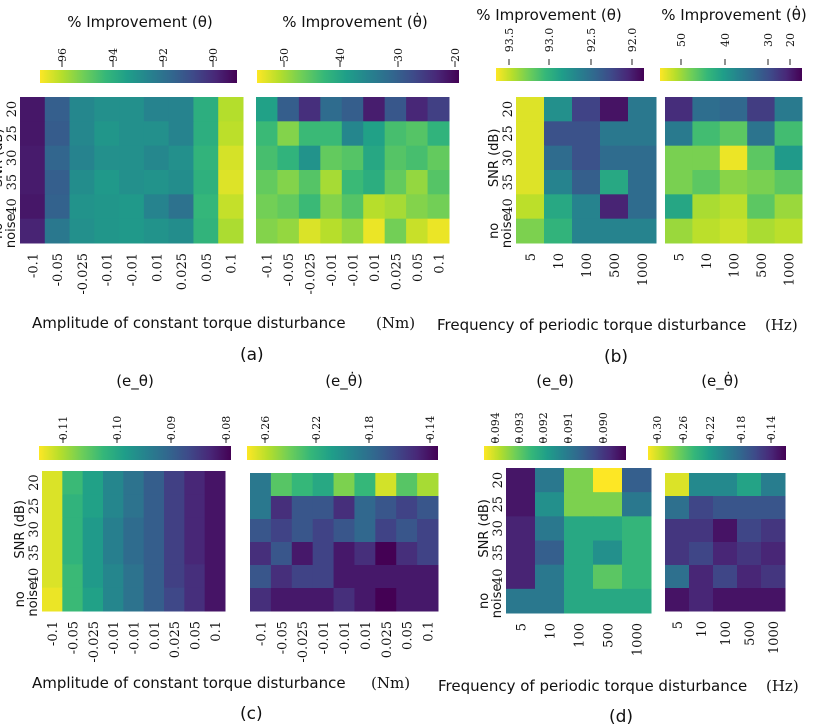 This screenshot has height=728, width=814. Describe the element at coordinates (387, 639) in the screenshot. I see `x-tick-label: 0.025` at that location.